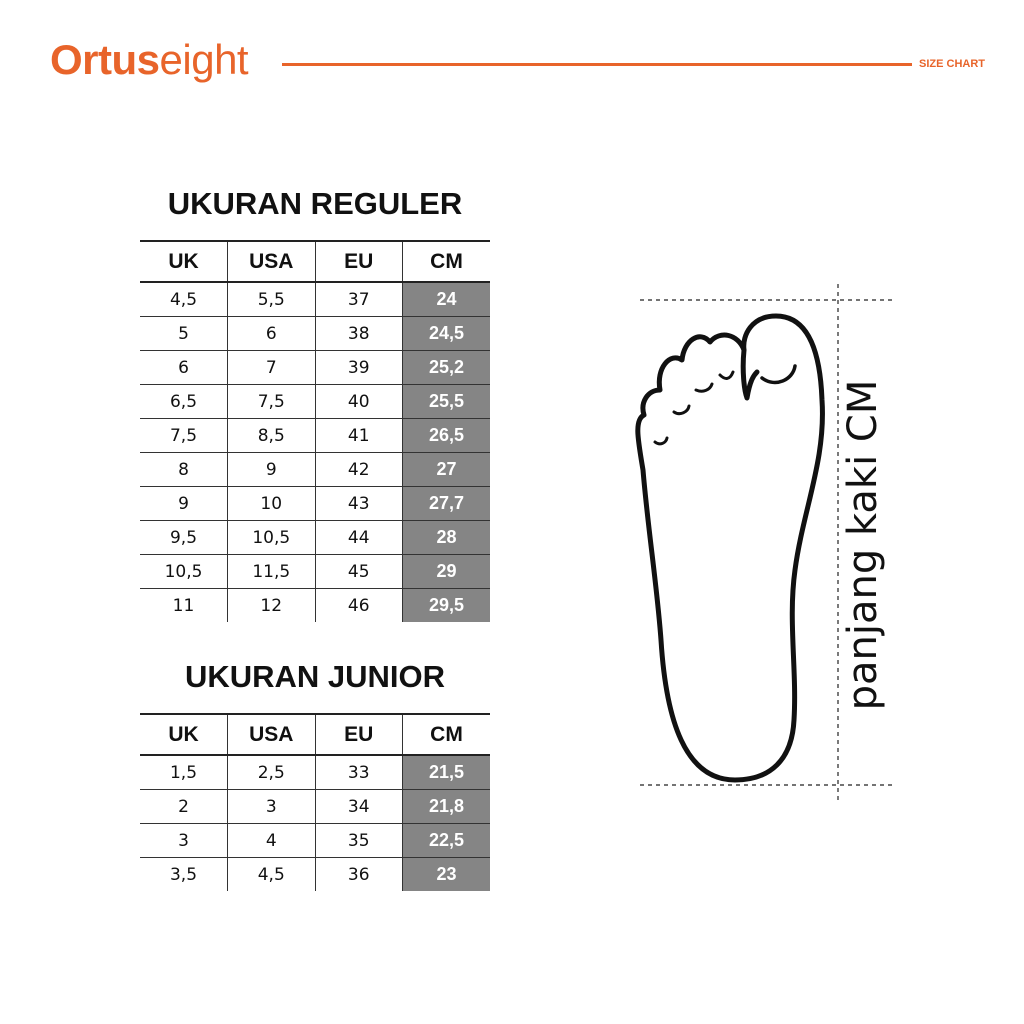 This screenshot has height=1024, width=1024. Describe the element at coordinates (358, 772) in the screenshot. I see `cell-eu: 33` at that location.